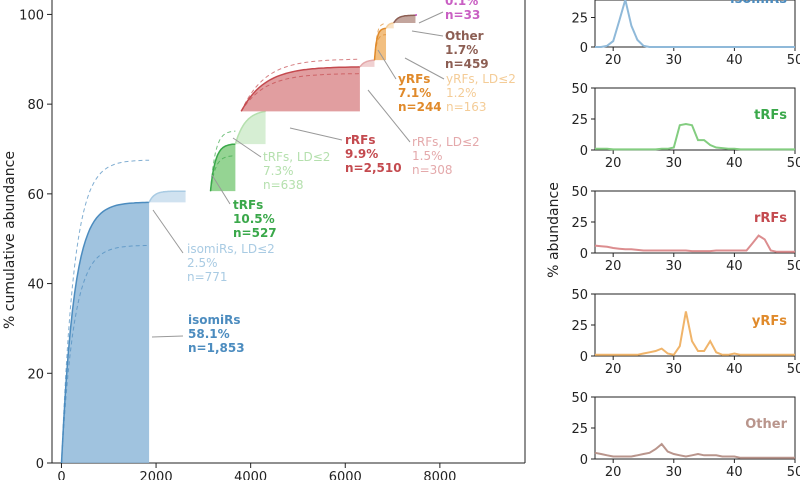 The height and width of the screenshot is (480, 800). What do you see at coordinates (414, 93) in the screenshot?
I see `annotation-label-yRFs: 7.1%` at bounding box center [414, 93].